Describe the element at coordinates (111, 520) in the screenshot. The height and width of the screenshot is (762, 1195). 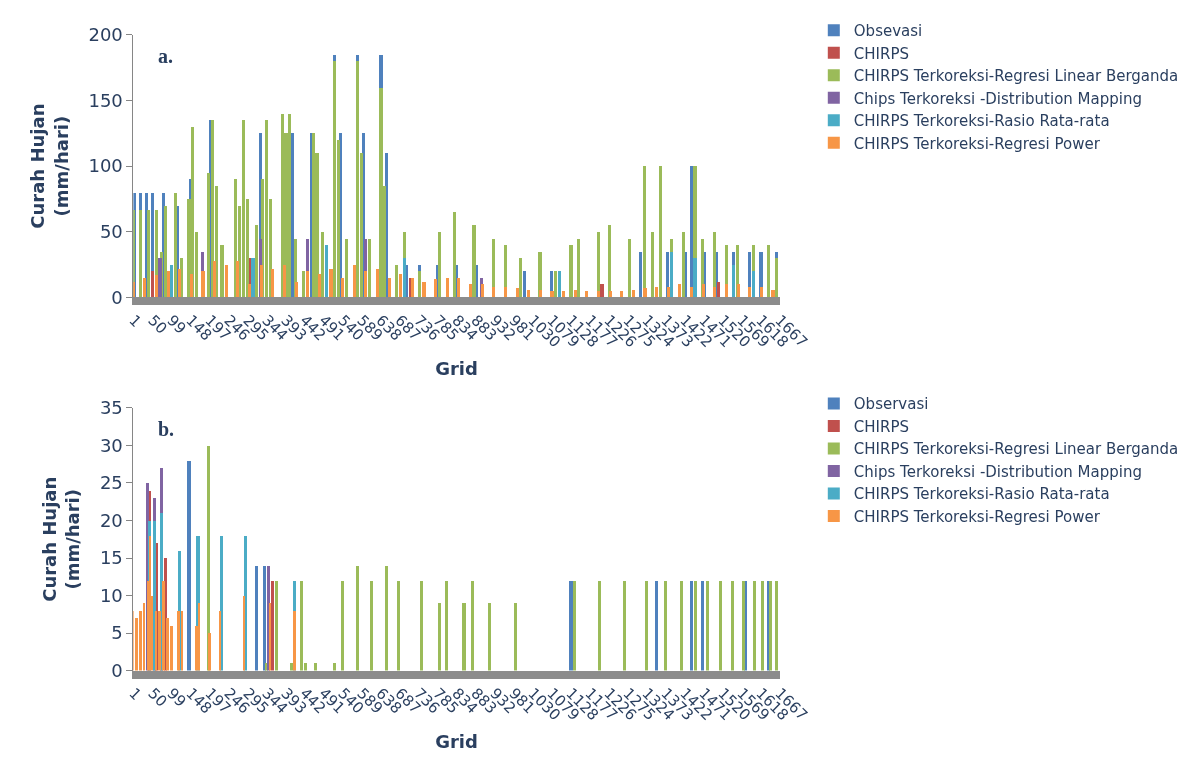
I see `y-tick-label: 20` at that location.